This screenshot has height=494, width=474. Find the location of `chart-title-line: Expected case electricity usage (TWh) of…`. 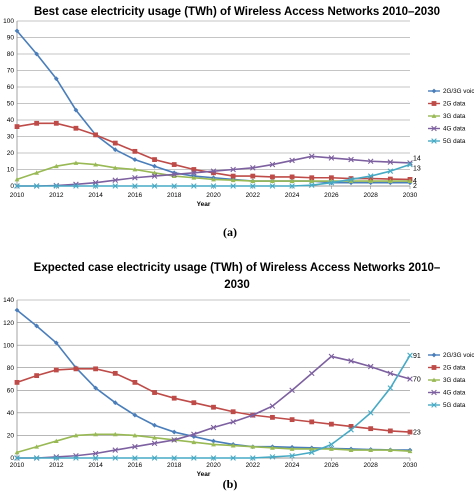

chart-title-line: Expected case electricity usage (TWh) of… is located at coordinates (237, 268).